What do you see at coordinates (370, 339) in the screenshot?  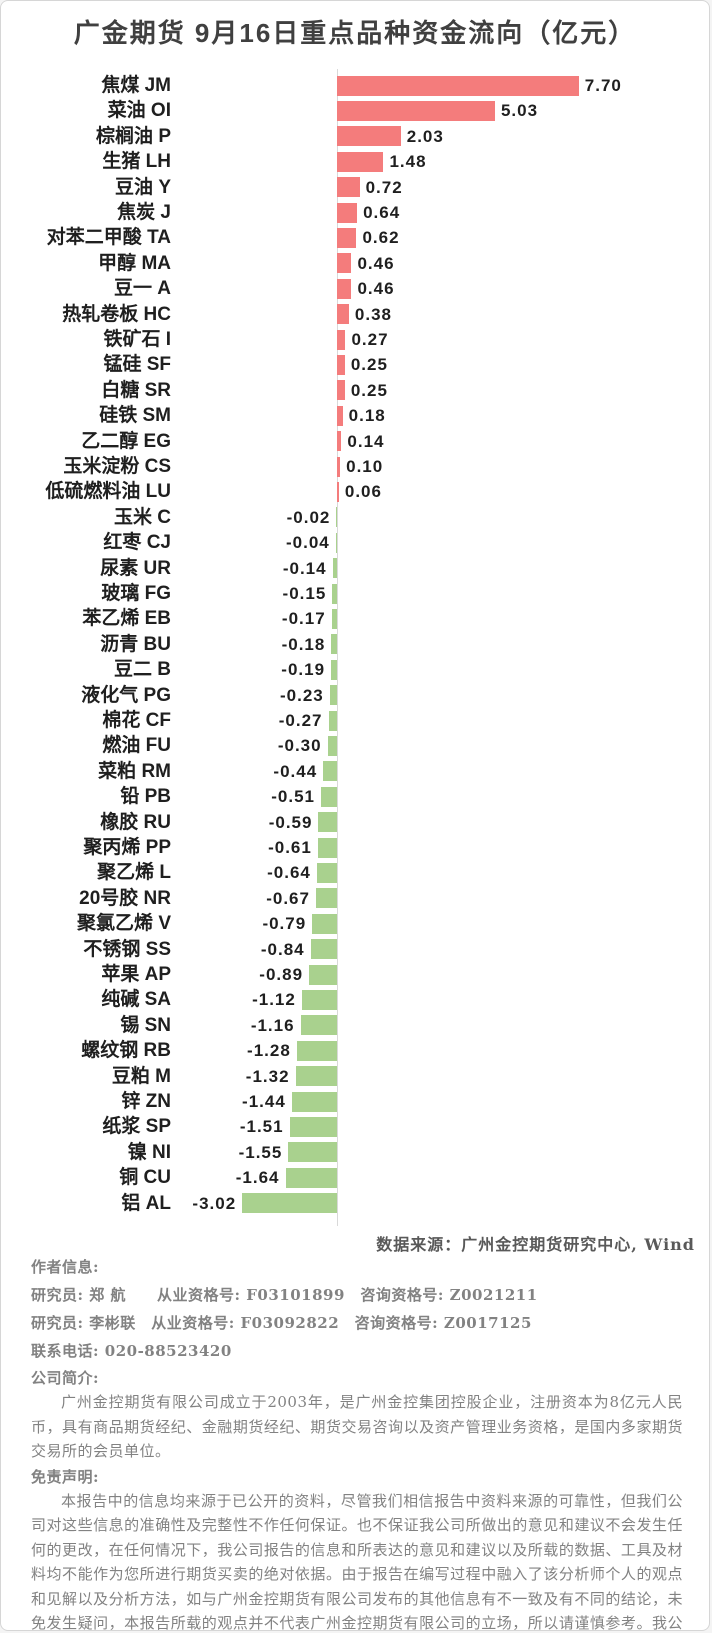 I see `value-label: 0.27` at bounding box center [370, 339].